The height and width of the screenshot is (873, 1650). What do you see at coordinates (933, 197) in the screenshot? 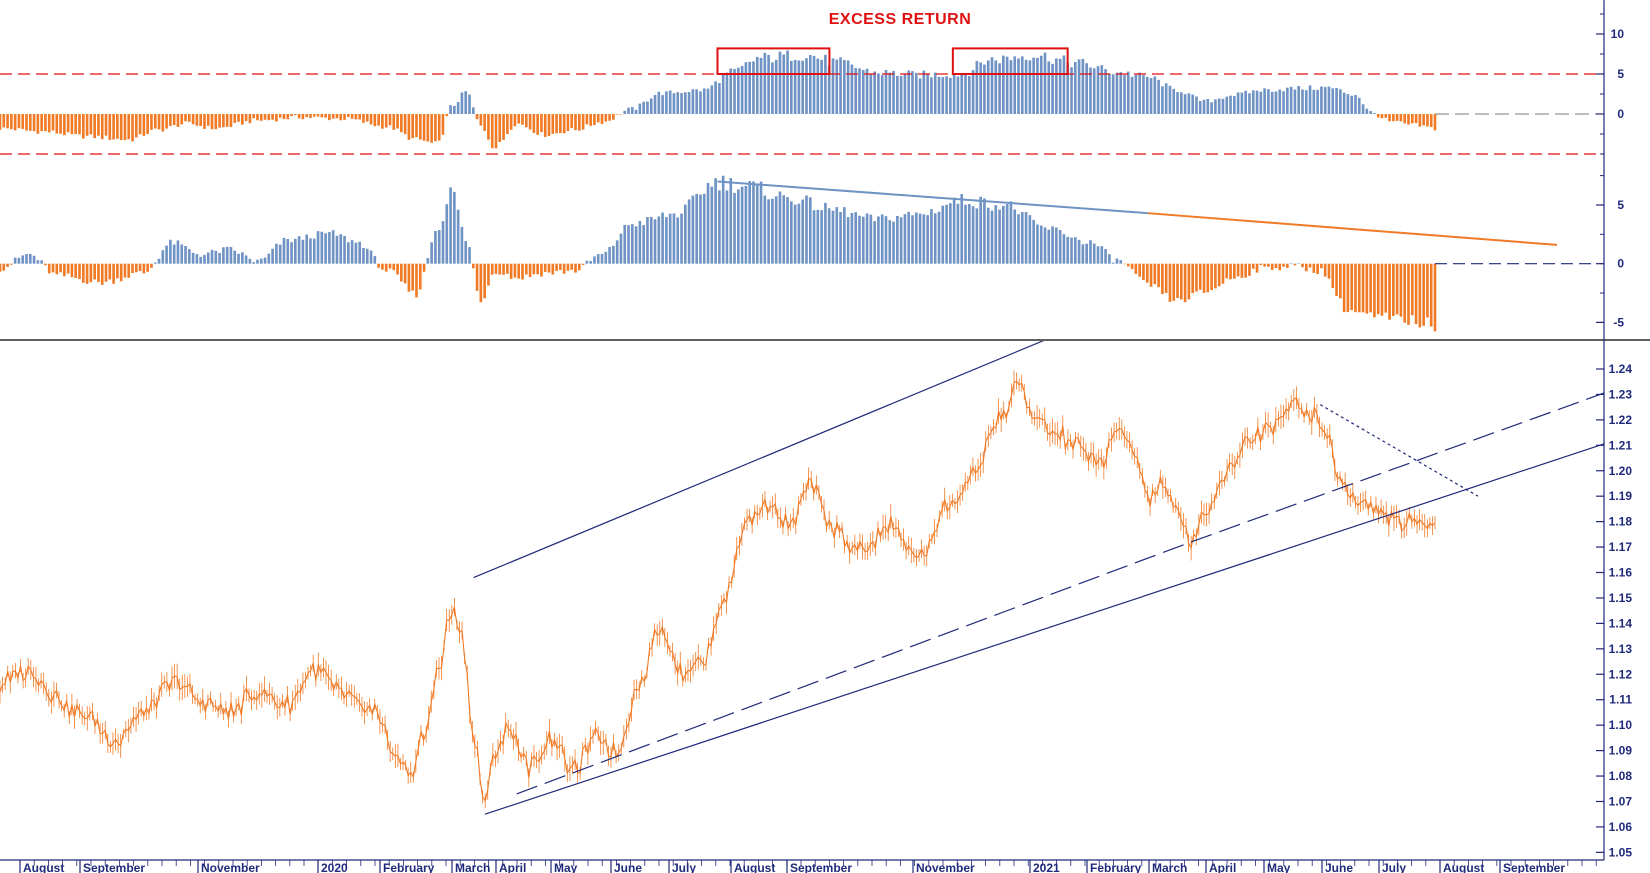
I see `trendline-blue` at bounding box center [933, 197].